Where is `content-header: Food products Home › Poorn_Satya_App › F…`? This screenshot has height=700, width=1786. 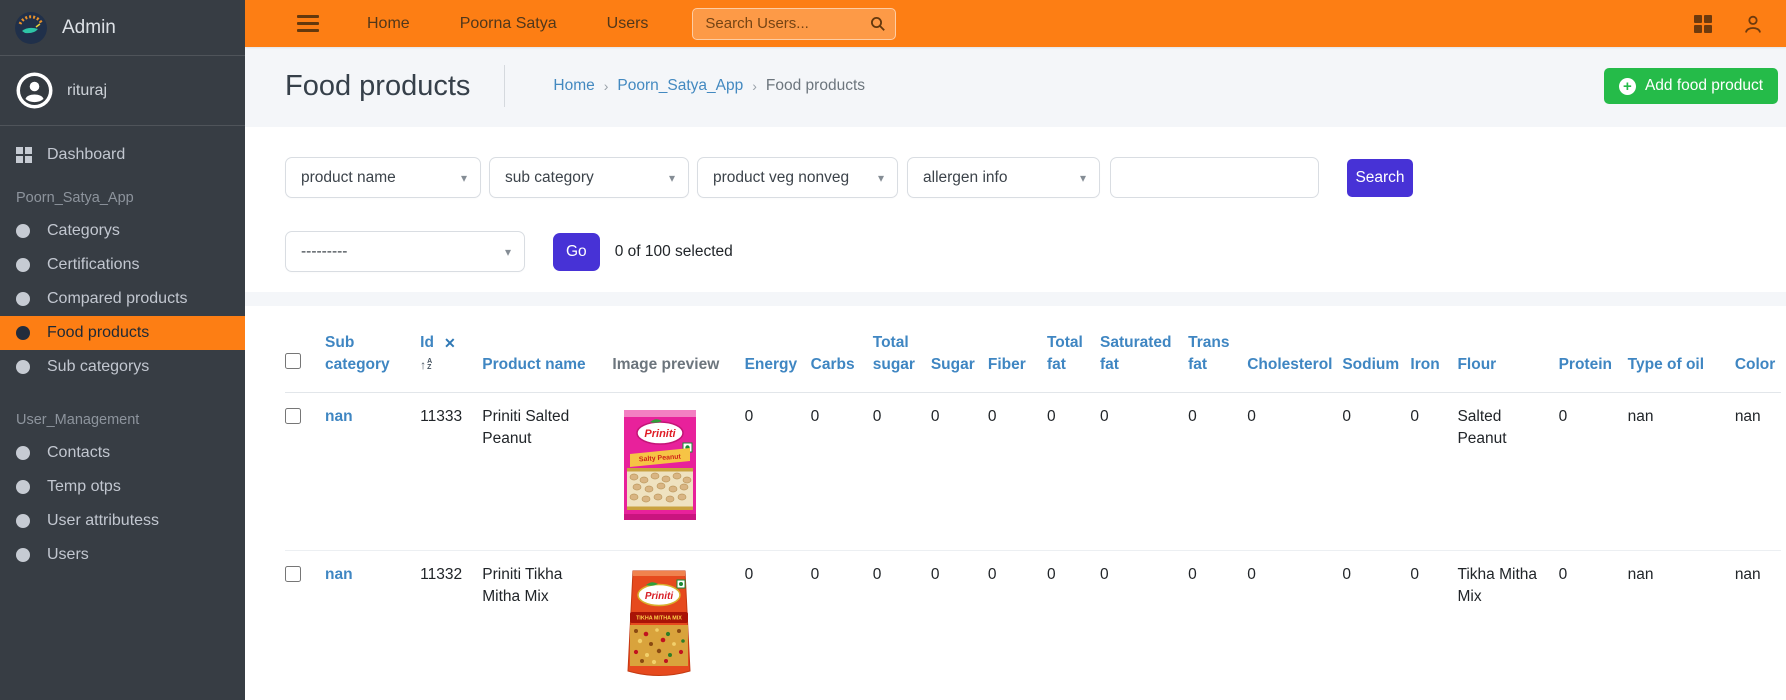
content-header: Food products Home › Poorn_Satya_App › F… is located at coordinates (1015, 77).